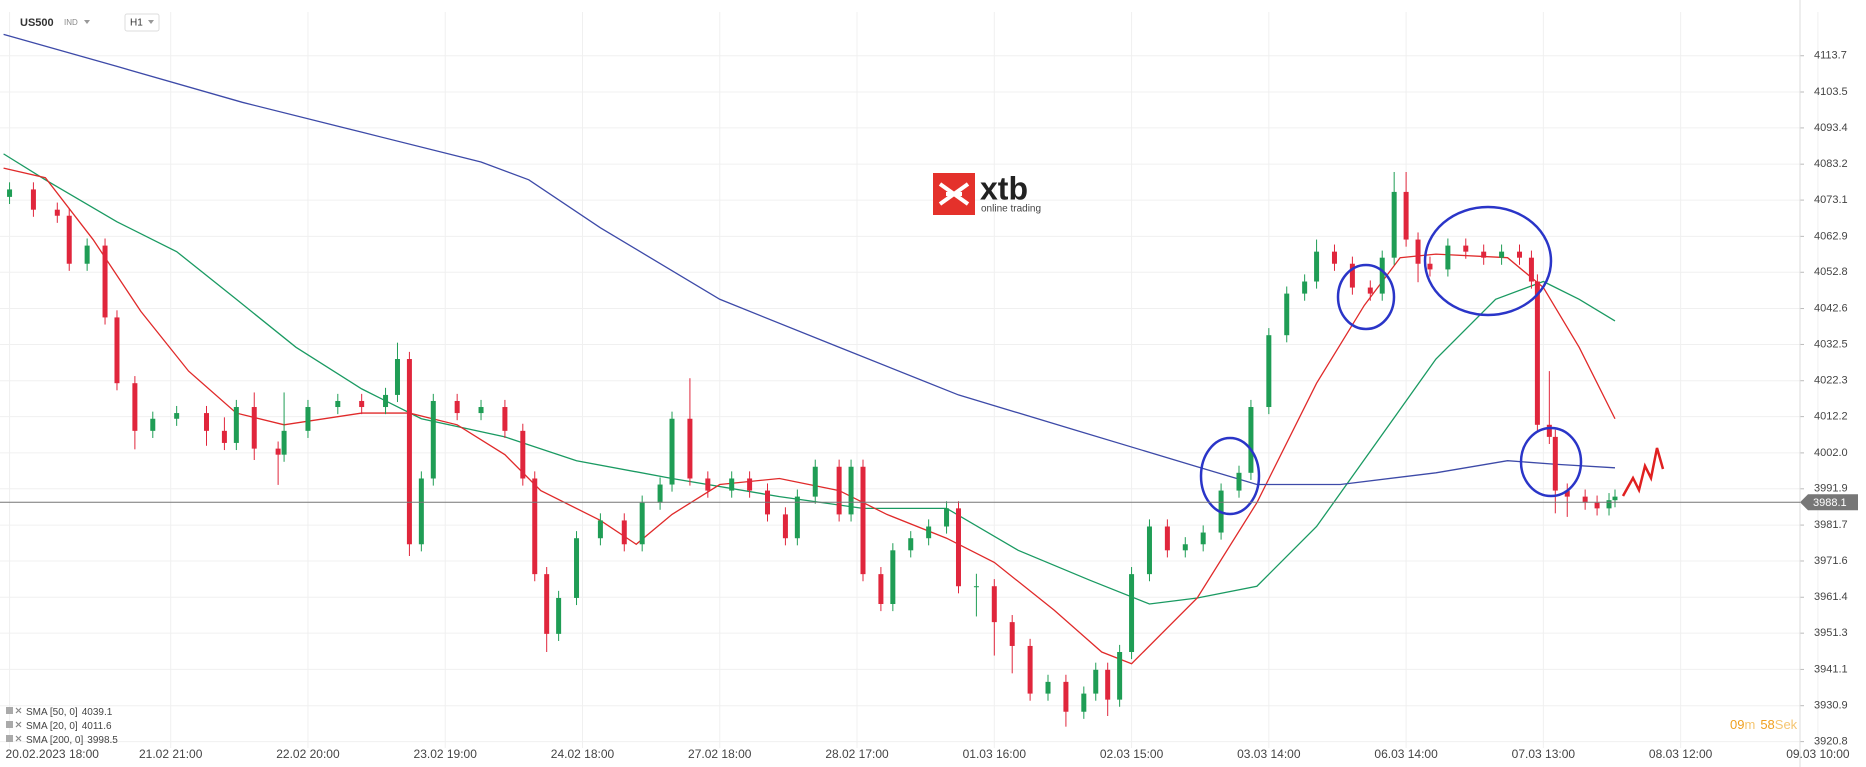 Image resolution: width=1866 pixels, height=767 pixels. Describe the element at coordinates (1406, 754) in the screenshot. I see `x-tick-label: 06.03 14:00` at that location.